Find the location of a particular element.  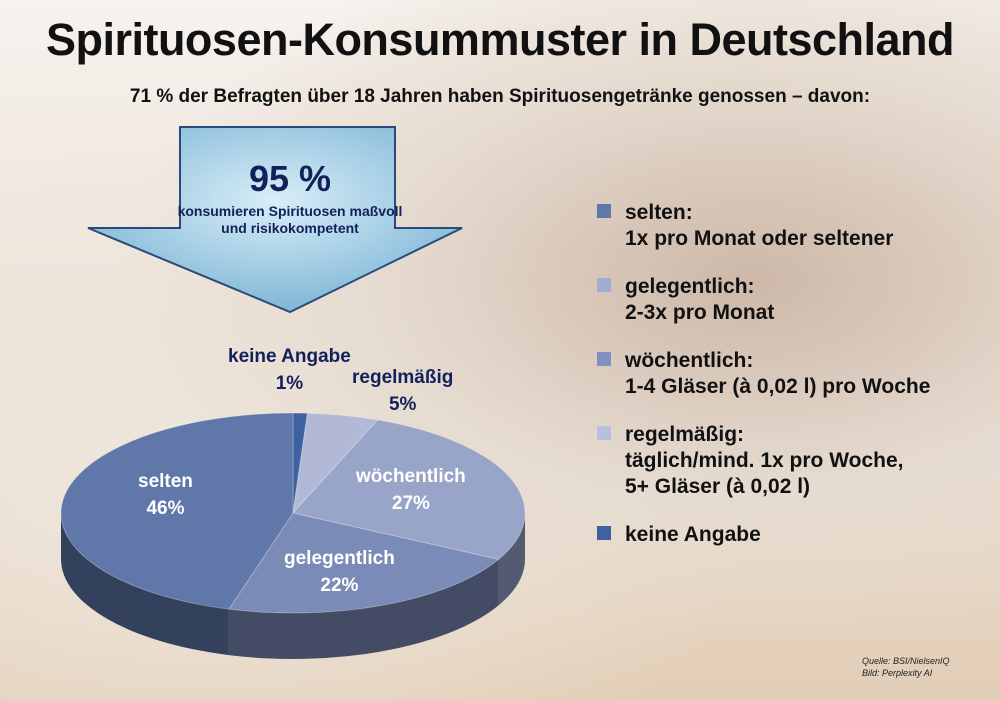

pie-slice-regelmäßig is located at coordinates (335, 463).